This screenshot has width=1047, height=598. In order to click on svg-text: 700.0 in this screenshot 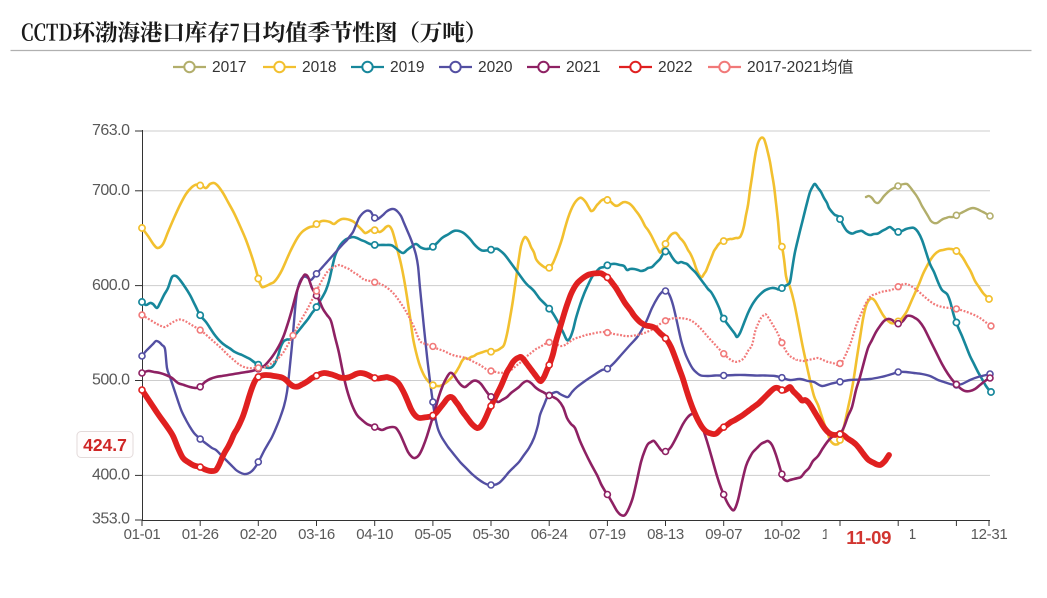, I will do `click(111, 190)`.